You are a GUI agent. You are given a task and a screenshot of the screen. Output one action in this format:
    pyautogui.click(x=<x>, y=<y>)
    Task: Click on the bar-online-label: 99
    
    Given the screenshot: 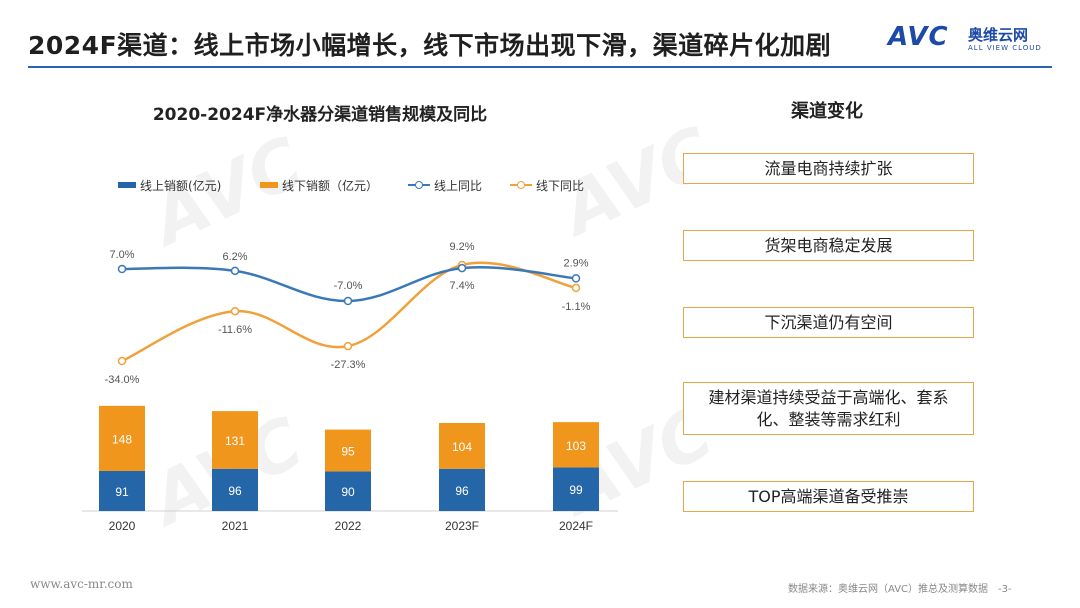 What is the action you would take?
    pyautogui.click(x=576, y=490)
    